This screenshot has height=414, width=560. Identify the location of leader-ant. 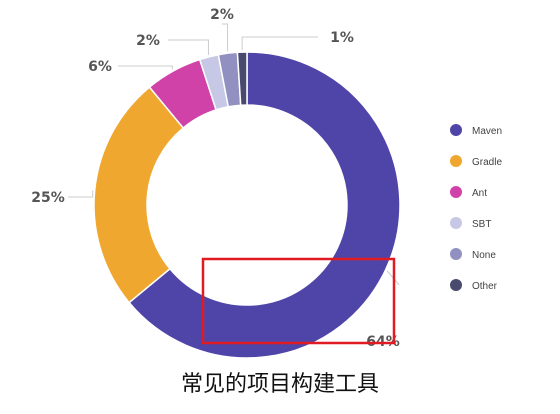
(145, 67).